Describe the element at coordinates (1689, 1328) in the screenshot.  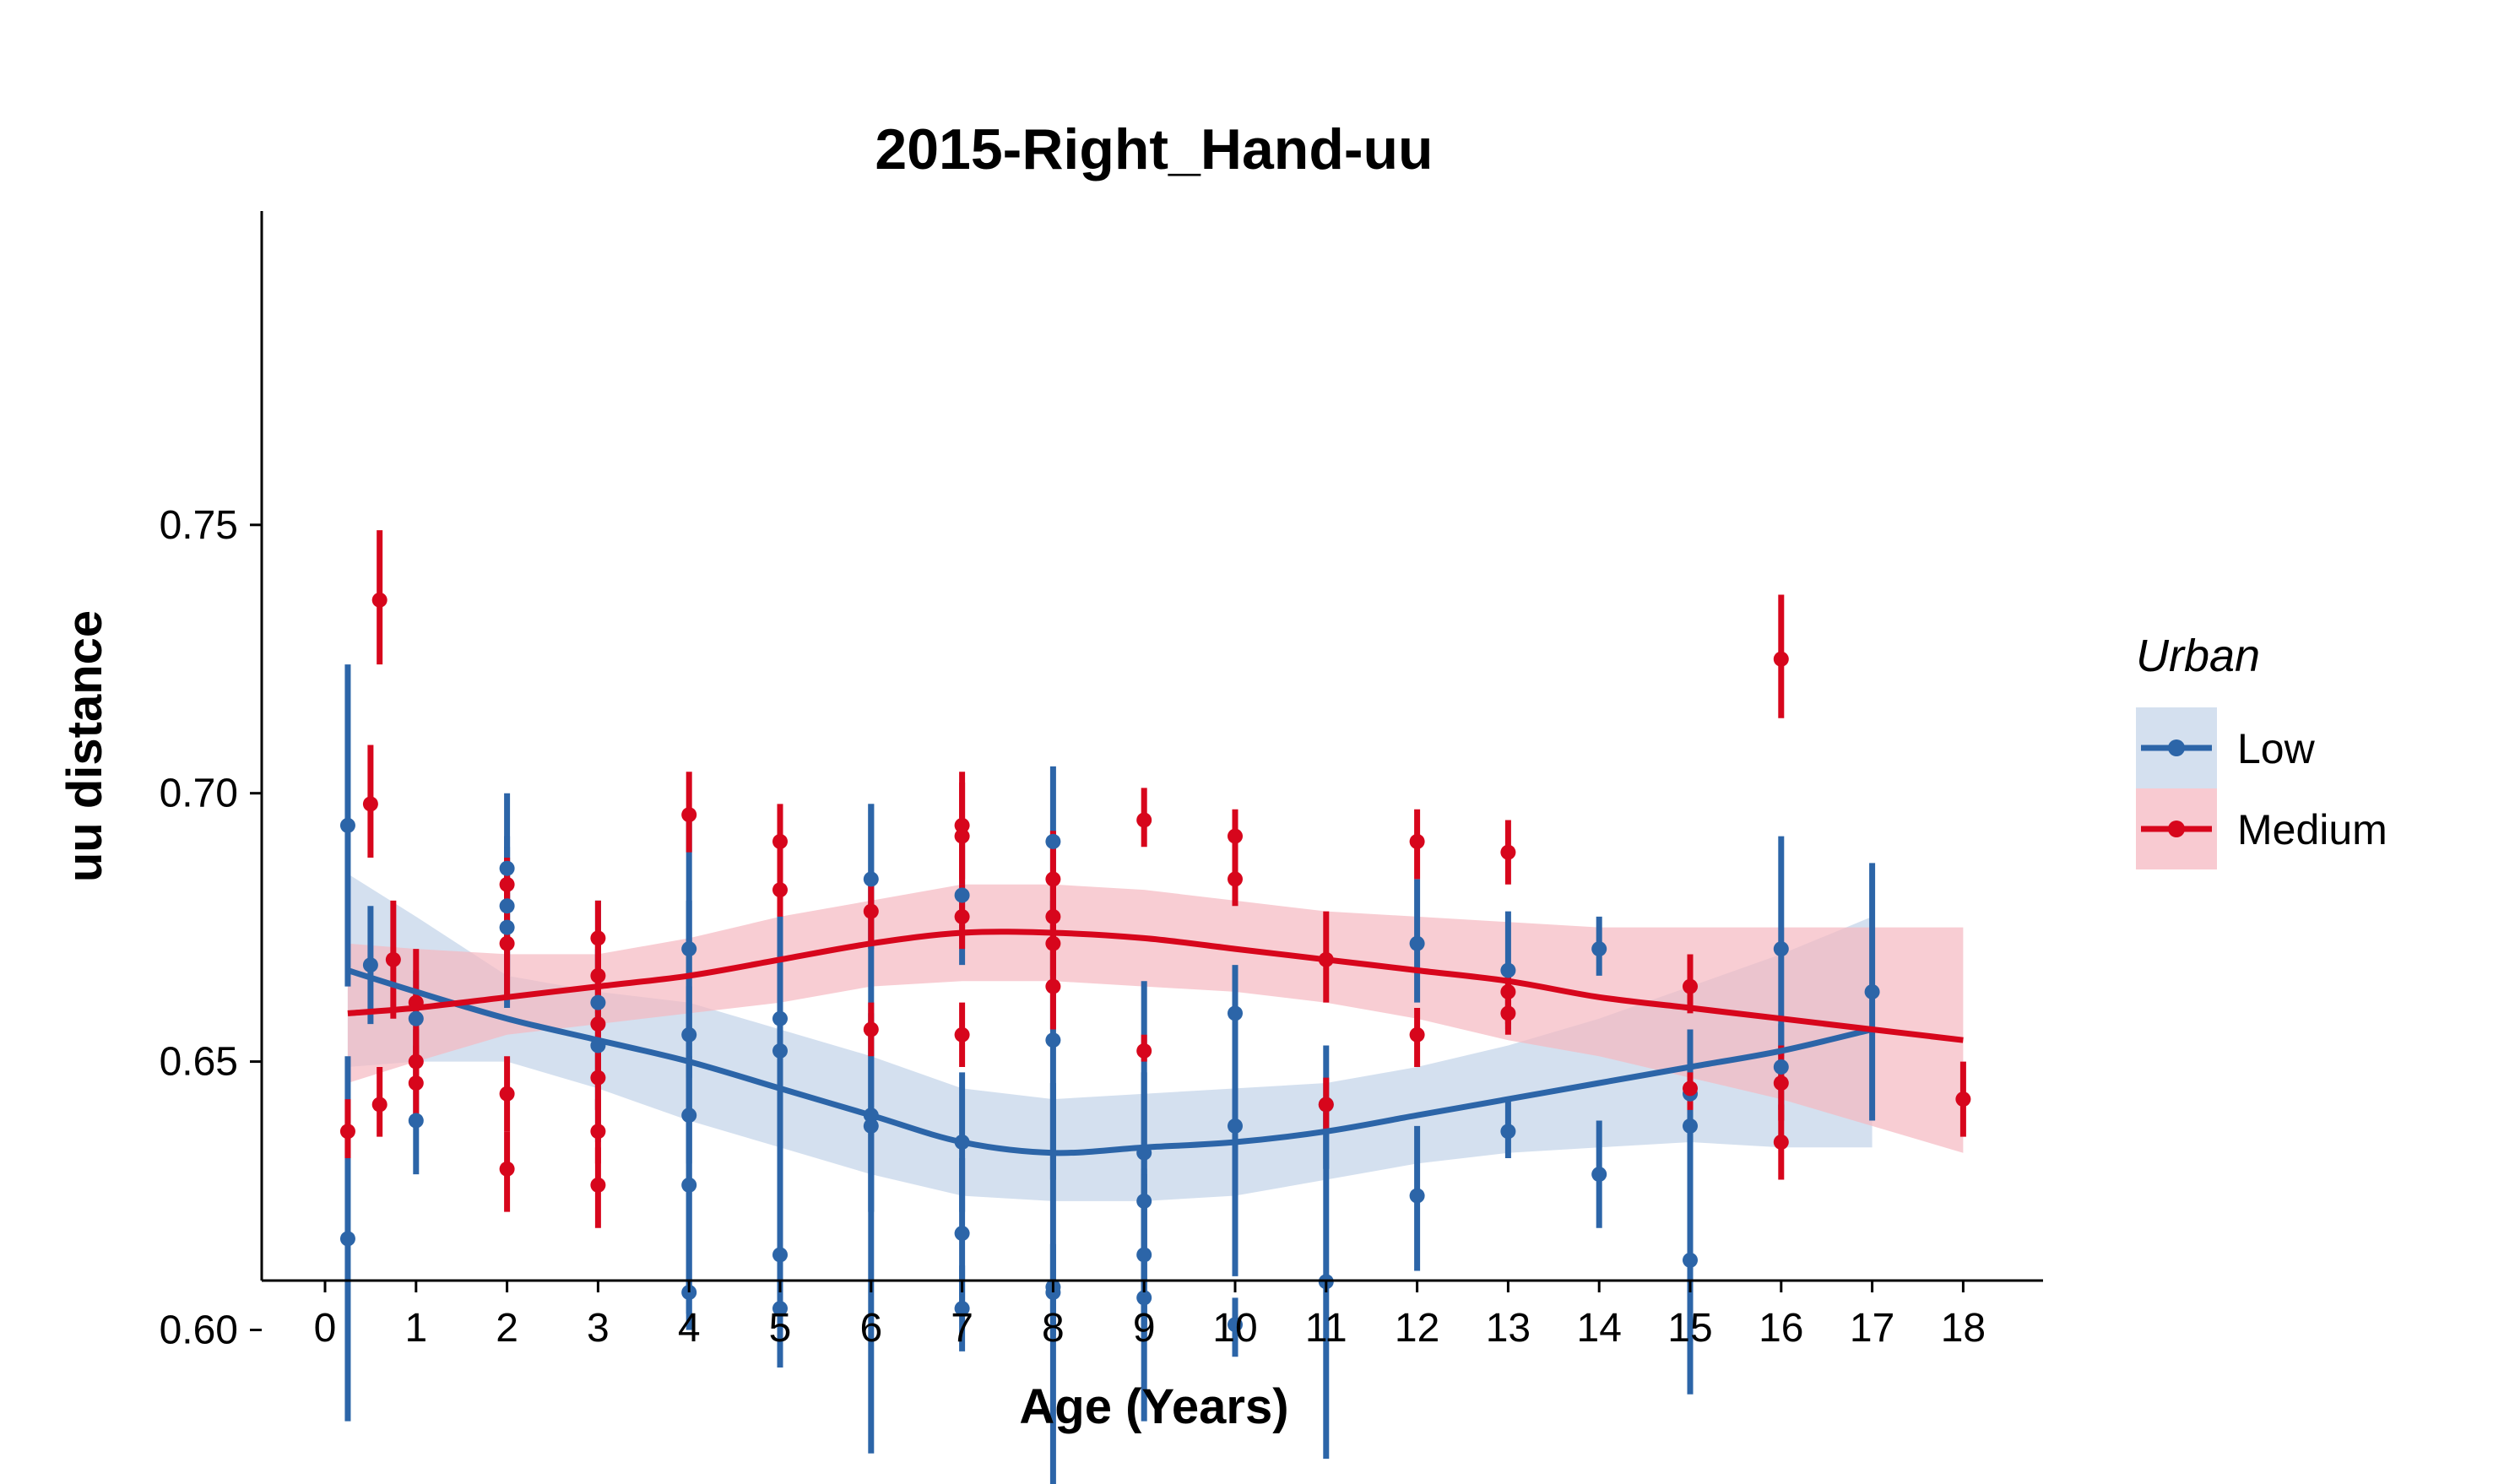
I see `x-tick-label: 15` at that location.